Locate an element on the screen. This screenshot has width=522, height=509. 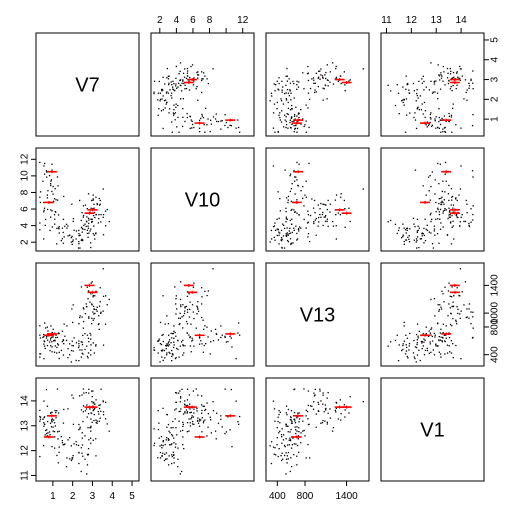
panel-V1-vs-V7 is located at coordinates (87, 429).